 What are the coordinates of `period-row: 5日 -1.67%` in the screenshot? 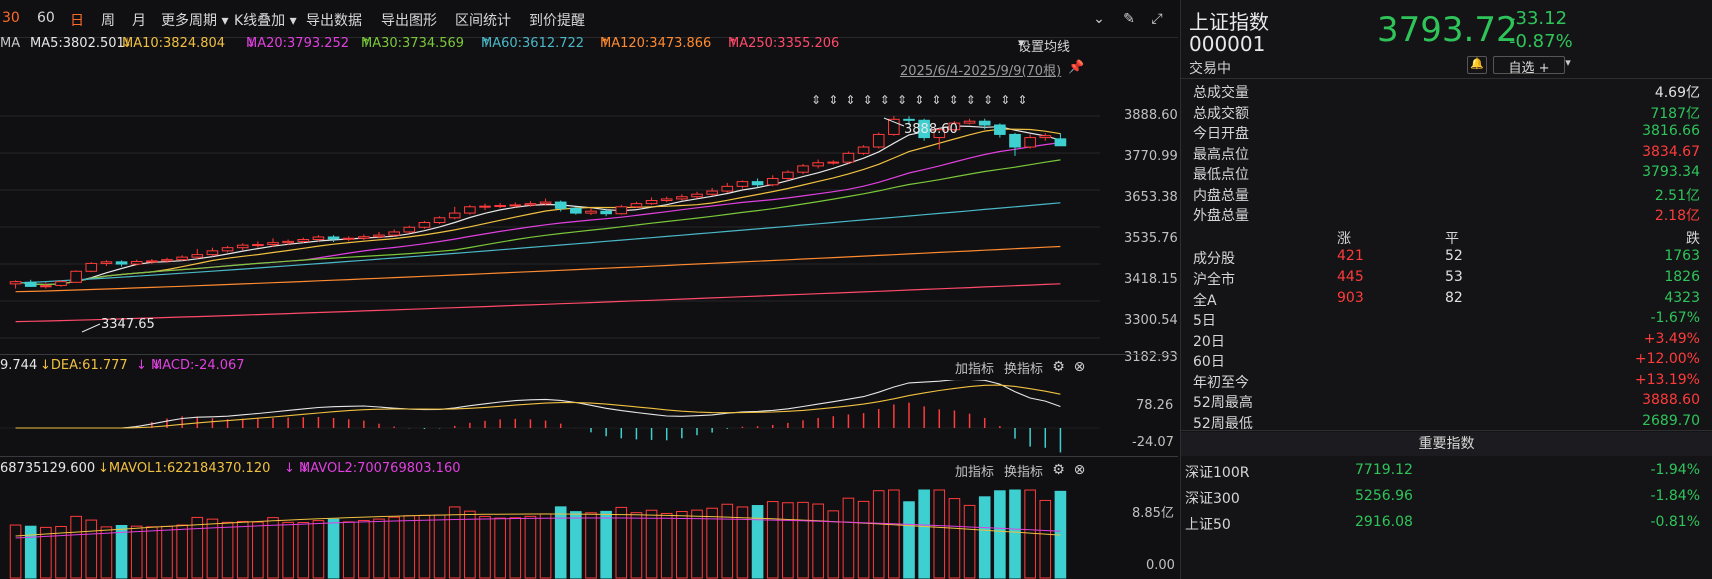 It's located at (1446, 320).